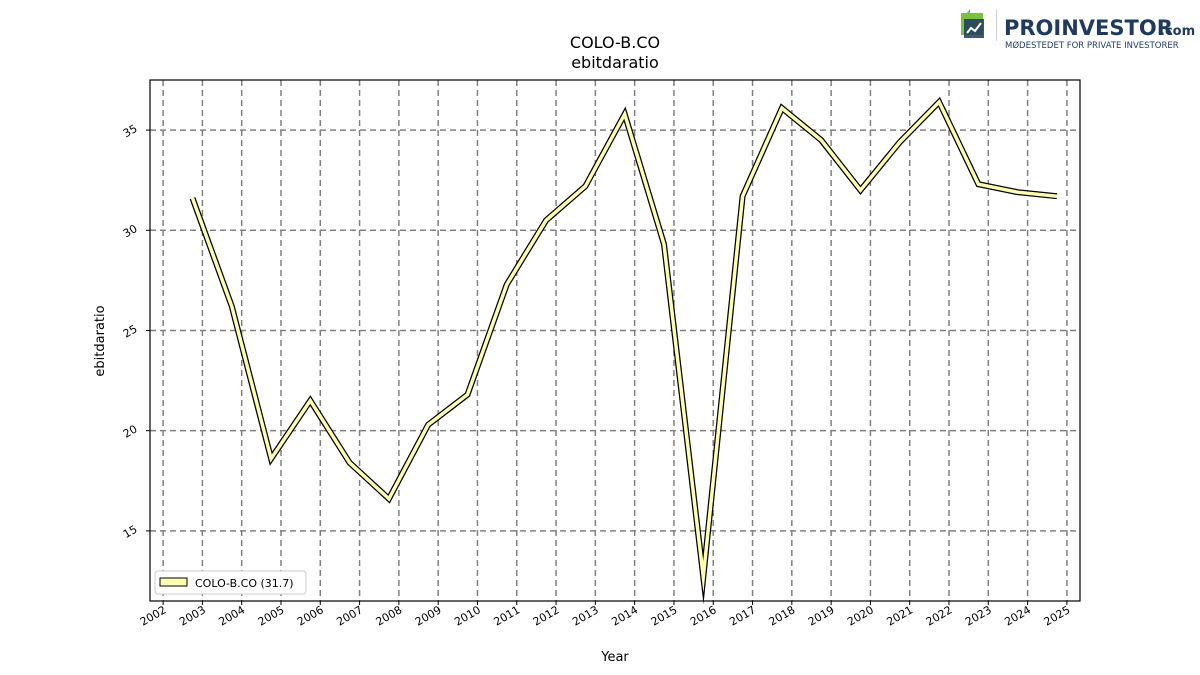 The image size is (1200, 675). Describe the element at coordinates (615, 62) in the screenshot. I see `chart-subtitle: ebitdaratio` at that location.